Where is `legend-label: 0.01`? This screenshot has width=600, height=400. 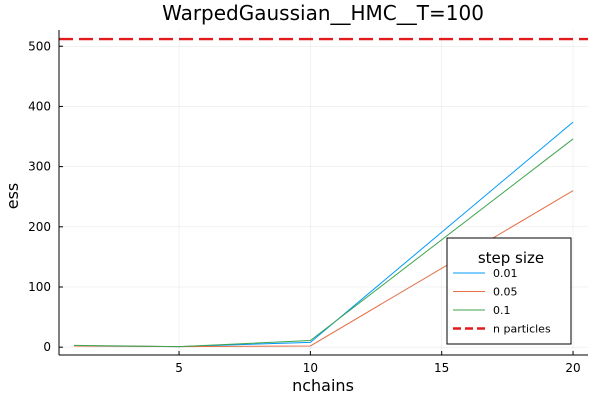
legend-label: 0.01 is located at coordinates (505, 273).